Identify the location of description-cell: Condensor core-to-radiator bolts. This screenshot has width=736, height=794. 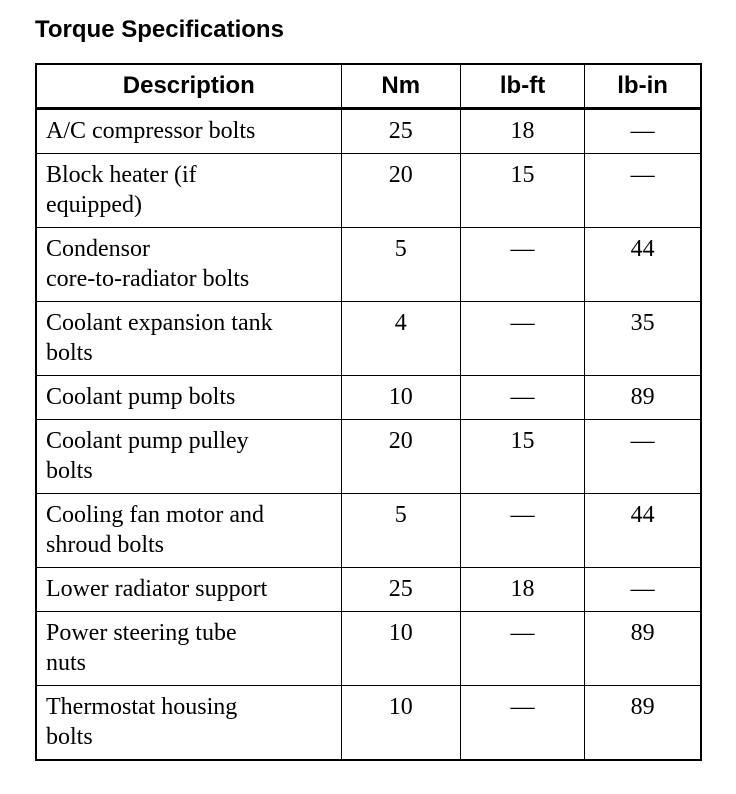
(188, 264).